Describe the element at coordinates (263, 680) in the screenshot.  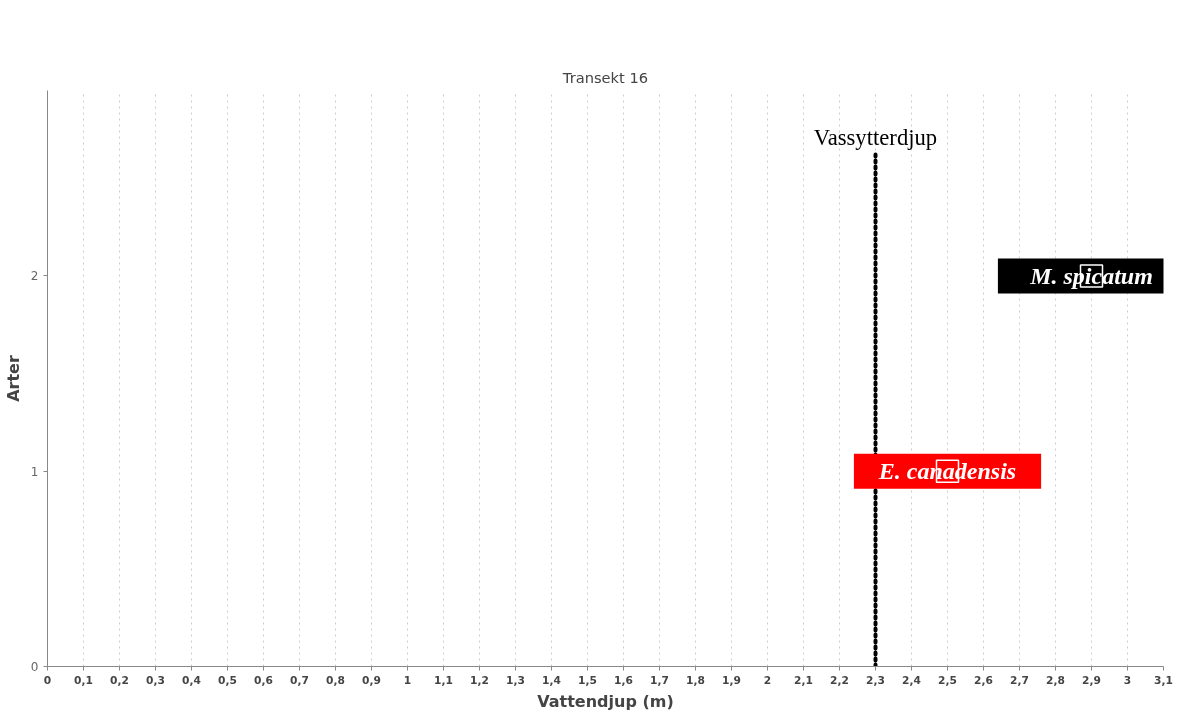
I see `x-tick-label: 0,6` at that location.